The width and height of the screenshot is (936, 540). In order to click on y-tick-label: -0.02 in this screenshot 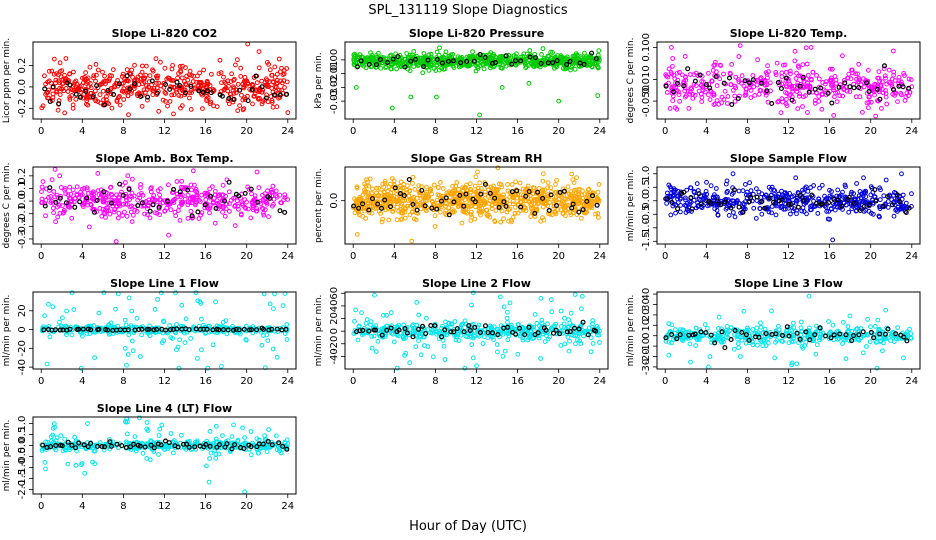, I will do `click(334, 87)`.